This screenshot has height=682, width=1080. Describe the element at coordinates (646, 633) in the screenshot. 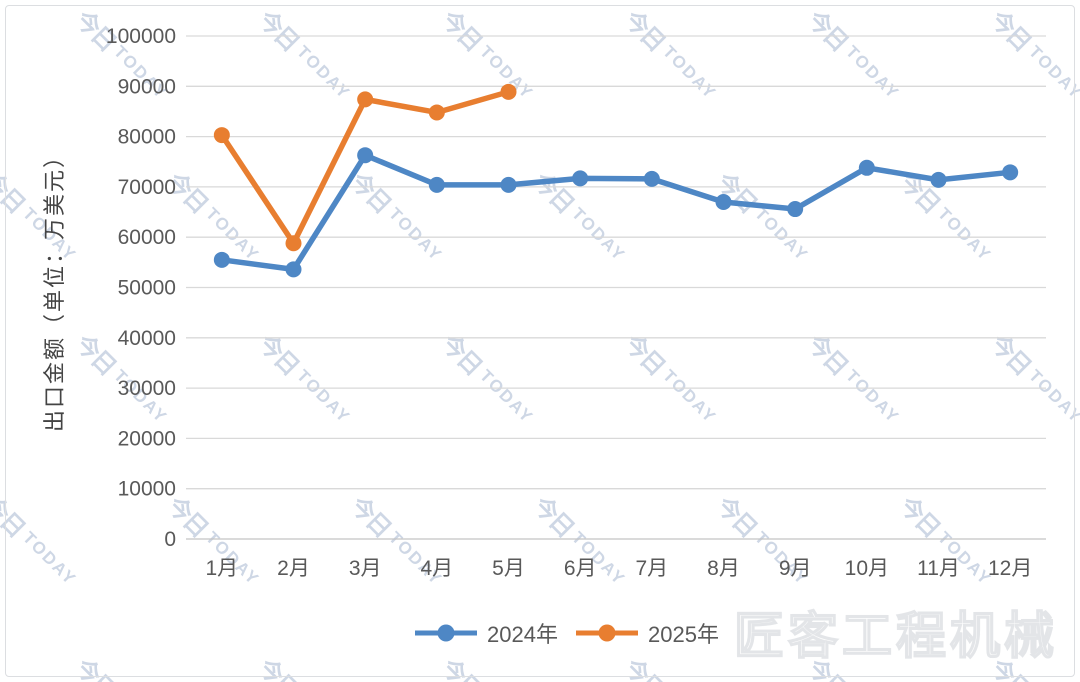

I see `legend-item-2025: 2025年` at that location.